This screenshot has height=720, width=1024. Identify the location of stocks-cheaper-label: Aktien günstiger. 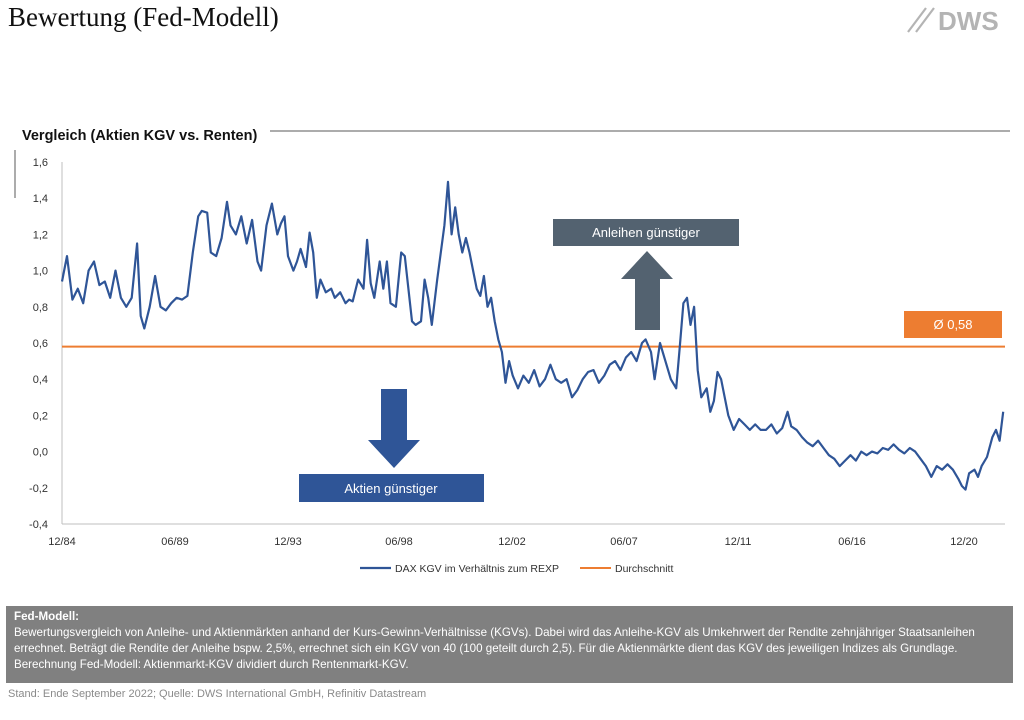
(391, 488).